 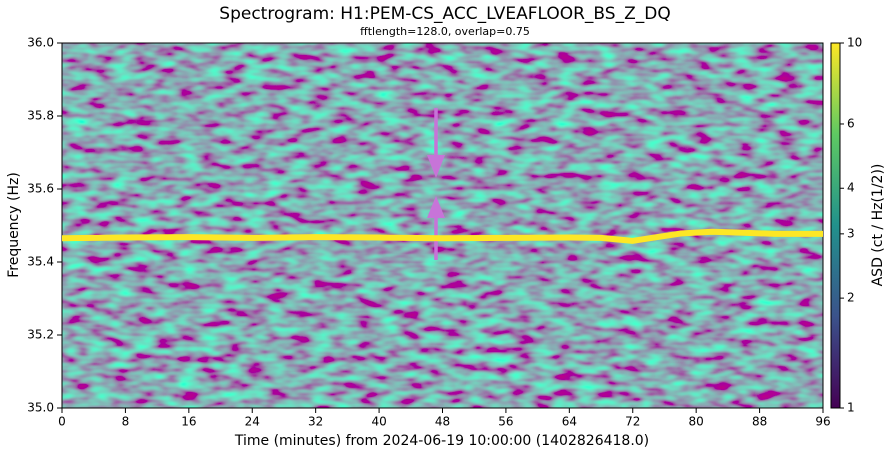 I want to click on colorbar-frame, so click(x=835, y=225).